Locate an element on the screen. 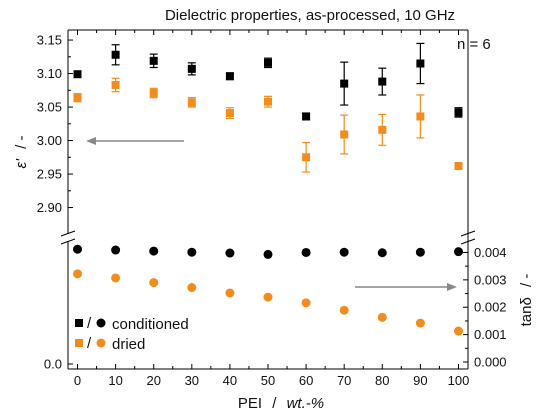 The height and width of the screenshot is (416, 550). y-left-tick-label: 3.00 is located at coordinates (49, 140).